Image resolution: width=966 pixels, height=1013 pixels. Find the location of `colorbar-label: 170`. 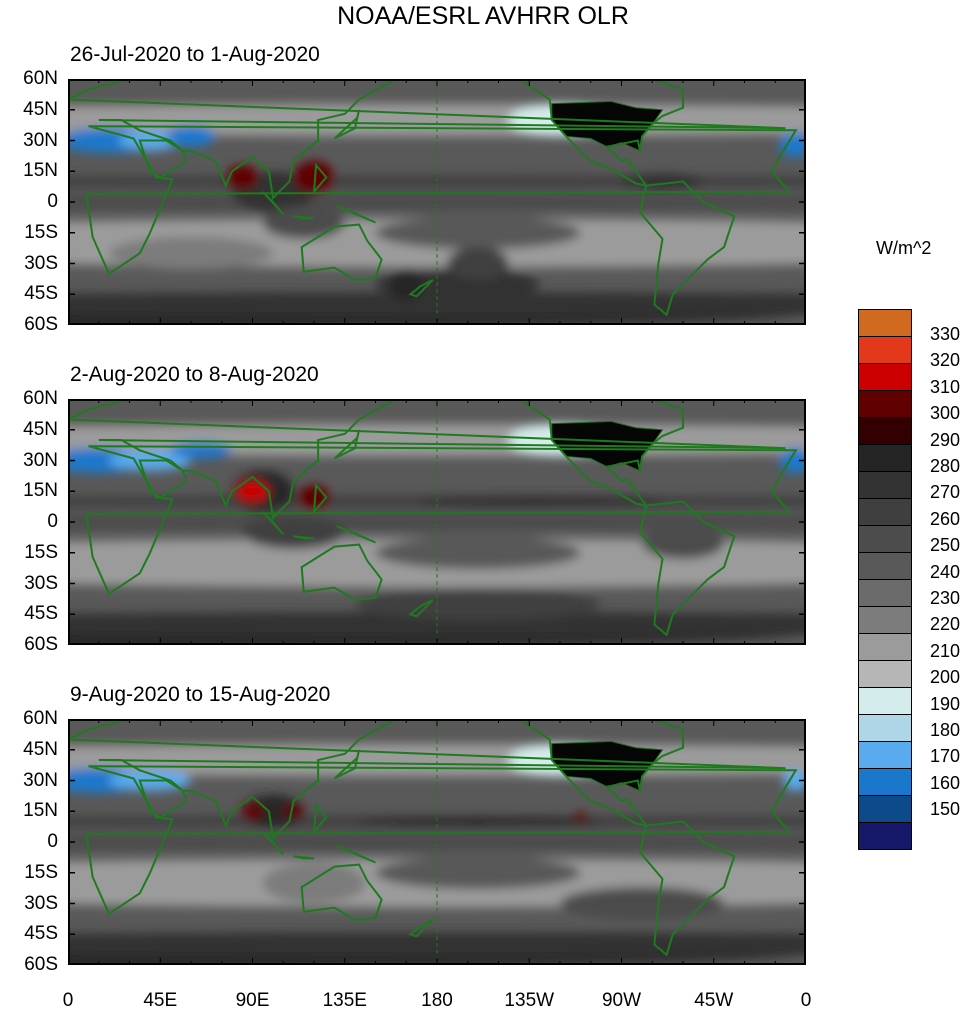

colorbar-label: 170 is located at coordinates (945, 756).